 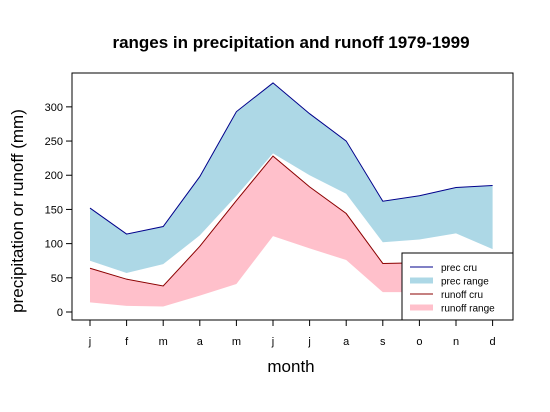 What do you see at coordinates (200, 342) in the screenshot?
I see `x-tick-label-3: a` at bounding box center [200, 342].